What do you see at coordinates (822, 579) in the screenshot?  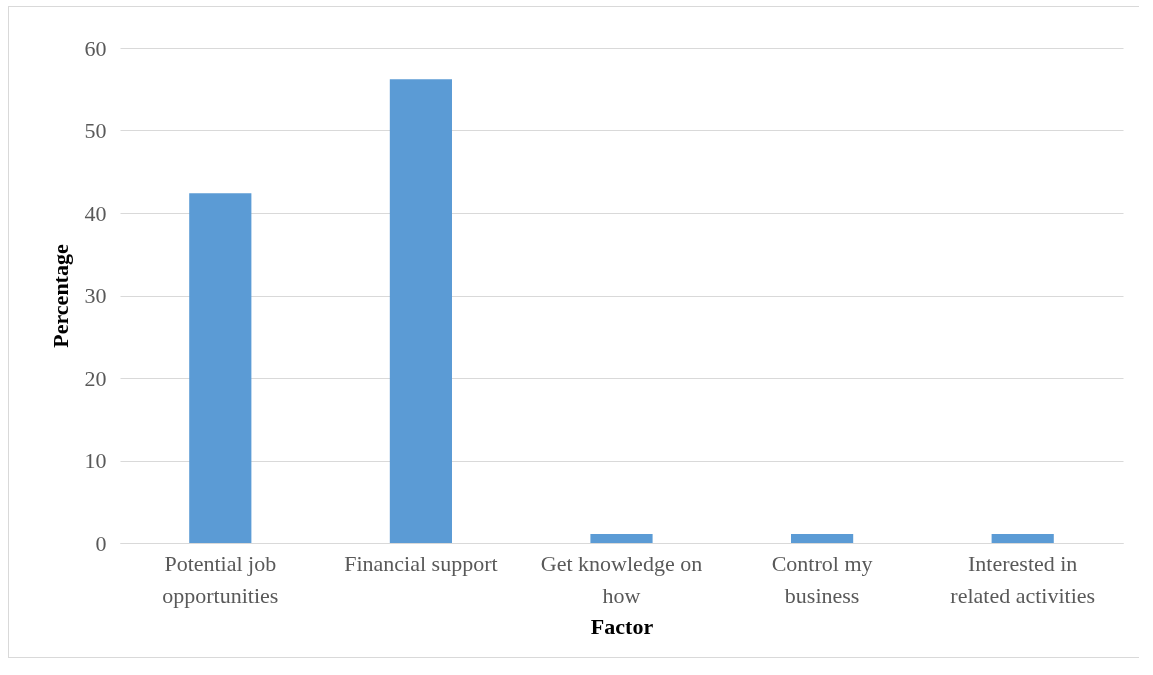 I see `x-tick-label: Control my business` at bounding box center [822, 579].